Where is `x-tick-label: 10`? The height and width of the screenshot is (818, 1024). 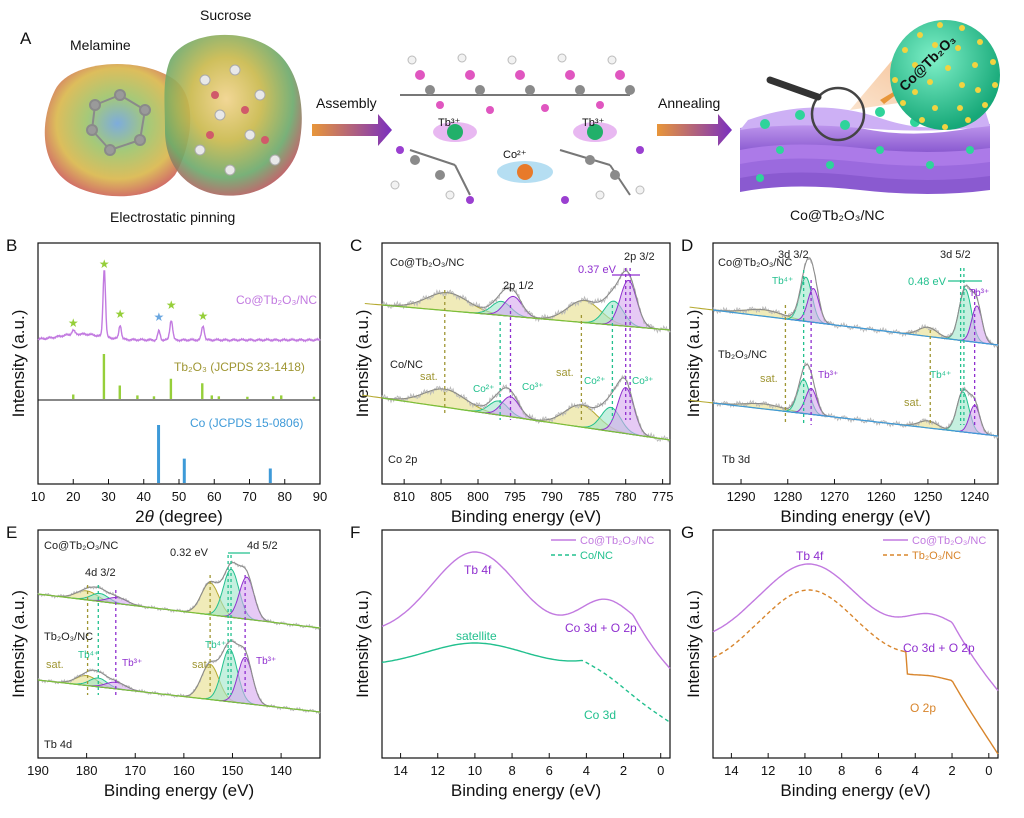 x-tick-label: 10 is located at coordinates (475, 770).